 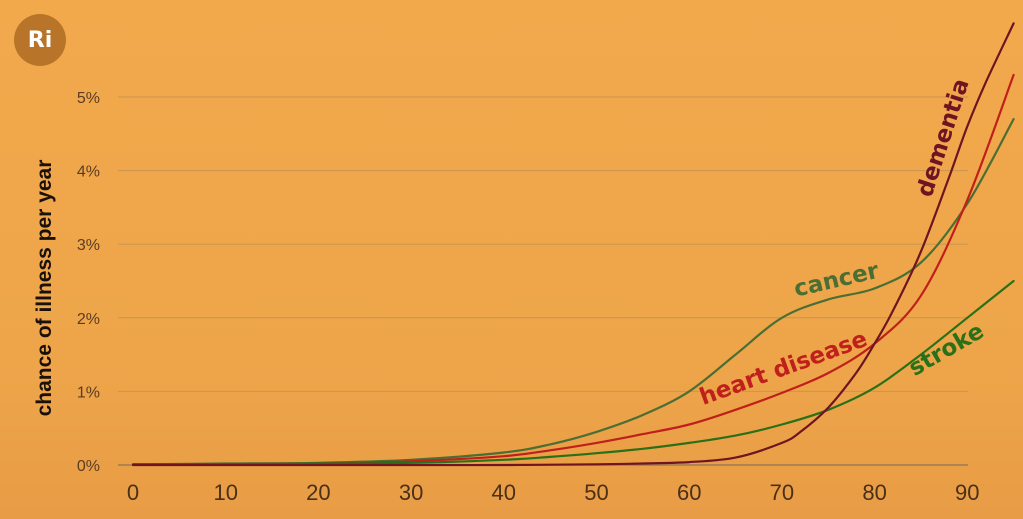 What do you see at coordinates (133, 492) in the screenshot?
I see `x-tick-label: 0` at bounding box center [133, 492].